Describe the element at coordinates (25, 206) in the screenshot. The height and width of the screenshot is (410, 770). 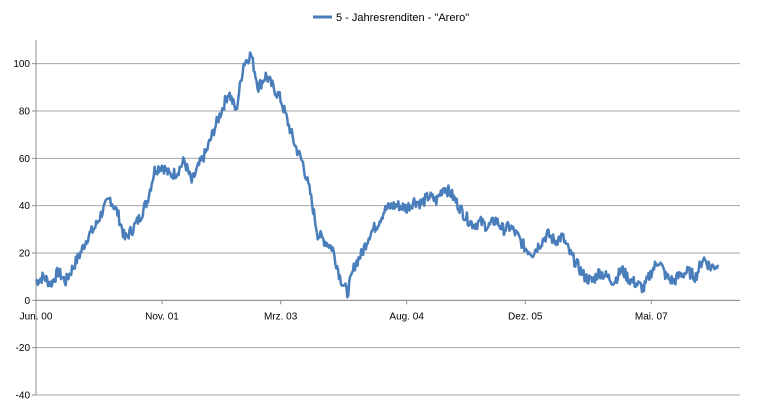
I see `y-tick-label: 40` at that location.